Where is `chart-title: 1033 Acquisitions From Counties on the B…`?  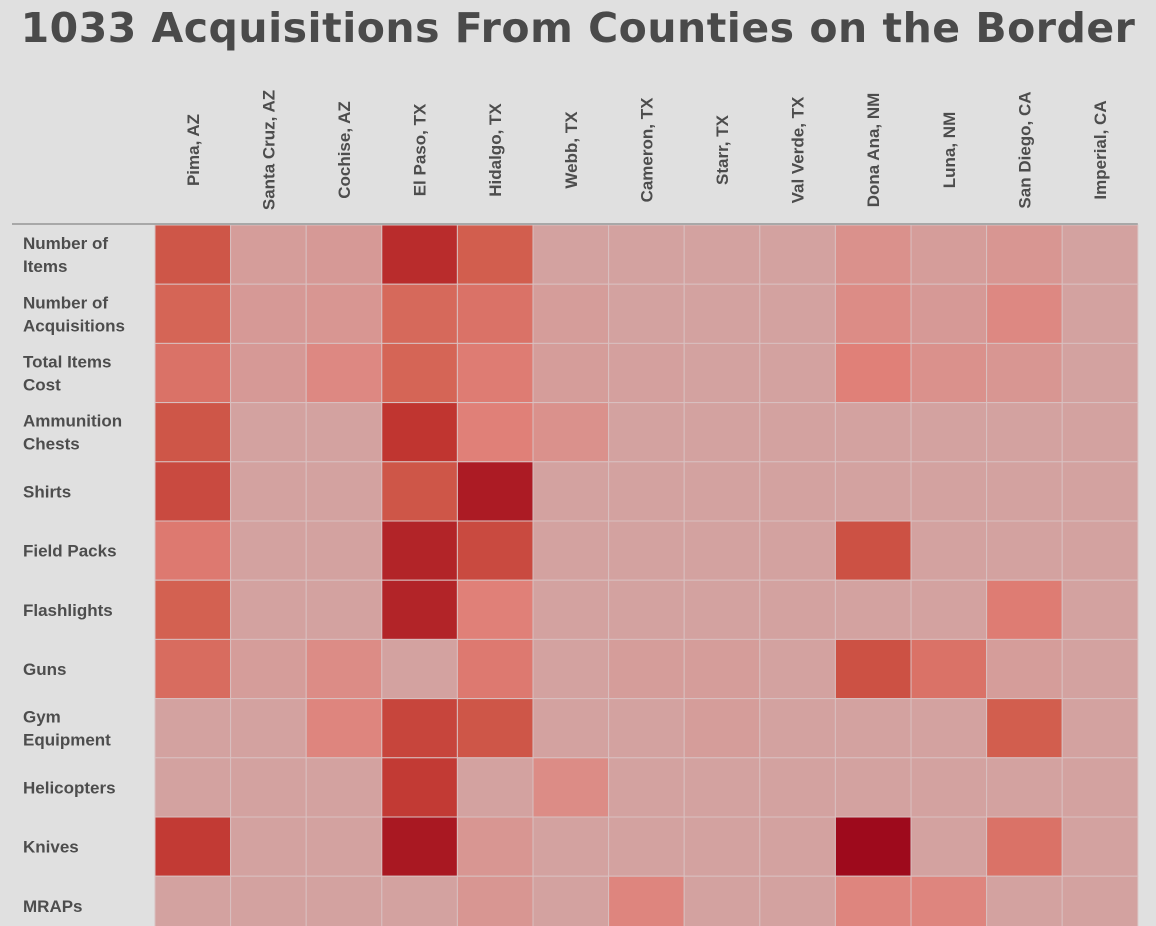
chart-title: 1033 Acquisitions From Counties on the B… is located at coordinates (578, 28).